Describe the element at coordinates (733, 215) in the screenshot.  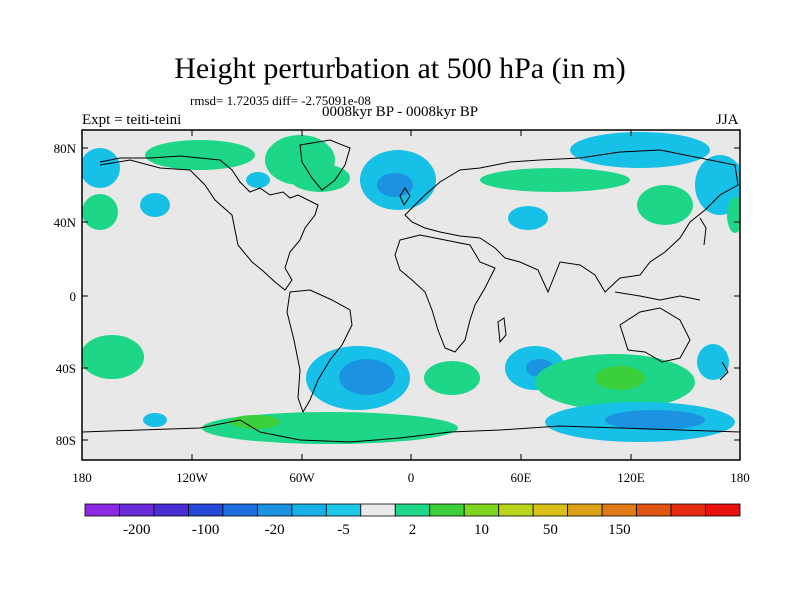
I see `anomaly-region-green-west-pacific` at that location.